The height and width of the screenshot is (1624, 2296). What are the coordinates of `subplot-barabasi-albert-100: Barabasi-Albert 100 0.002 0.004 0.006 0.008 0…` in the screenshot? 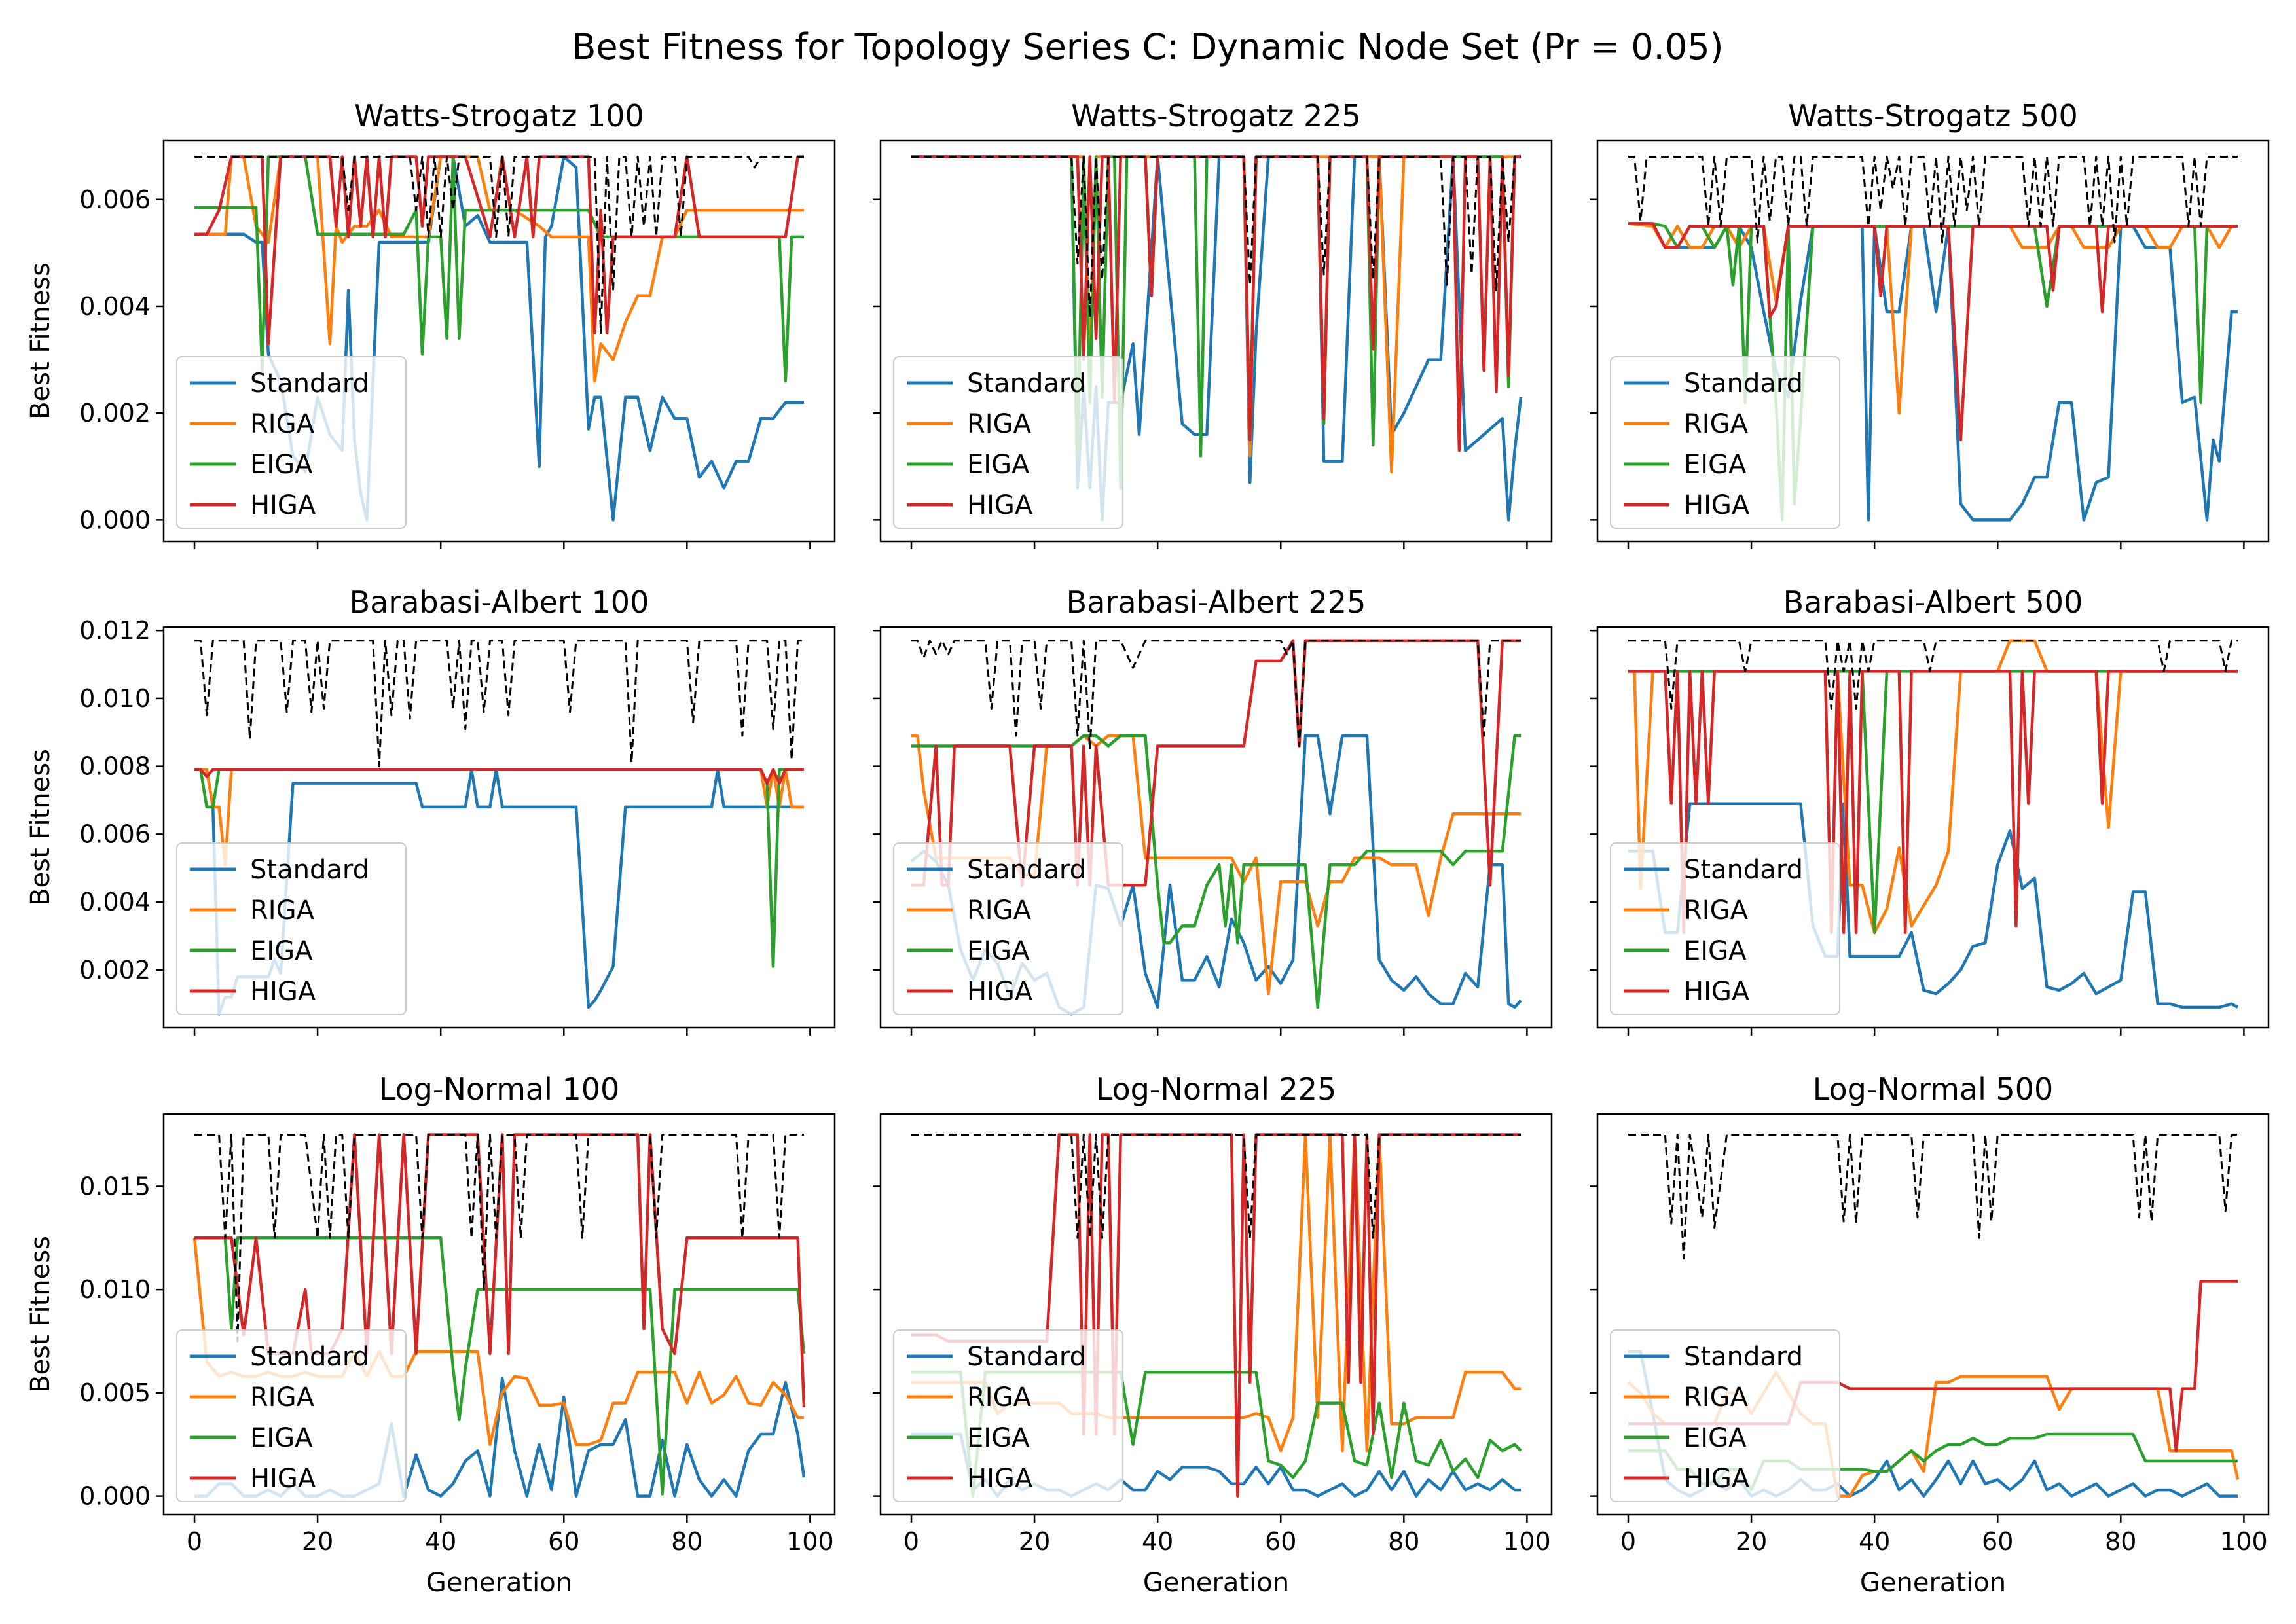 It's located at (431, 810).